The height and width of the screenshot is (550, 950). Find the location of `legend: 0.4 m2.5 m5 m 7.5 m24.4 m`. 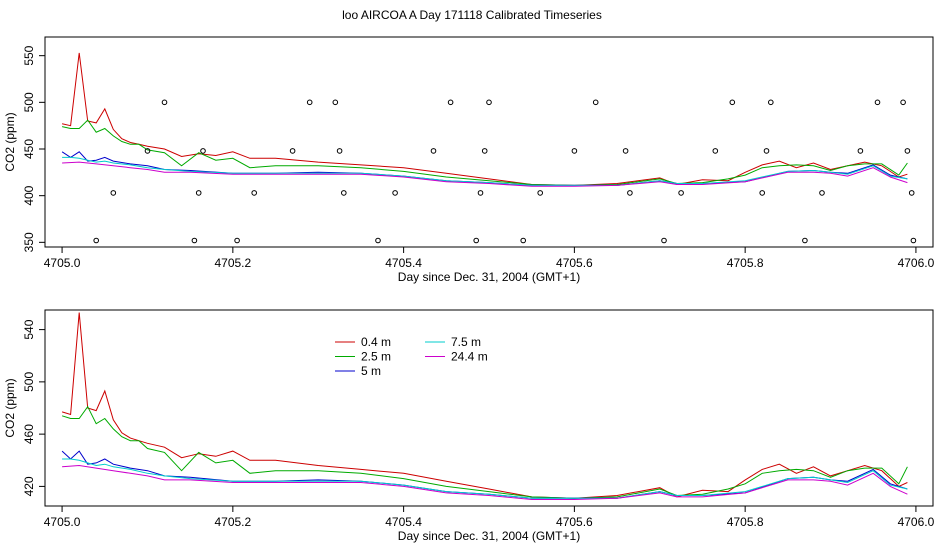

legend: 0.4 m2.5 m5 m 7.5 m24.4 m is located at coordinates (411, 356).